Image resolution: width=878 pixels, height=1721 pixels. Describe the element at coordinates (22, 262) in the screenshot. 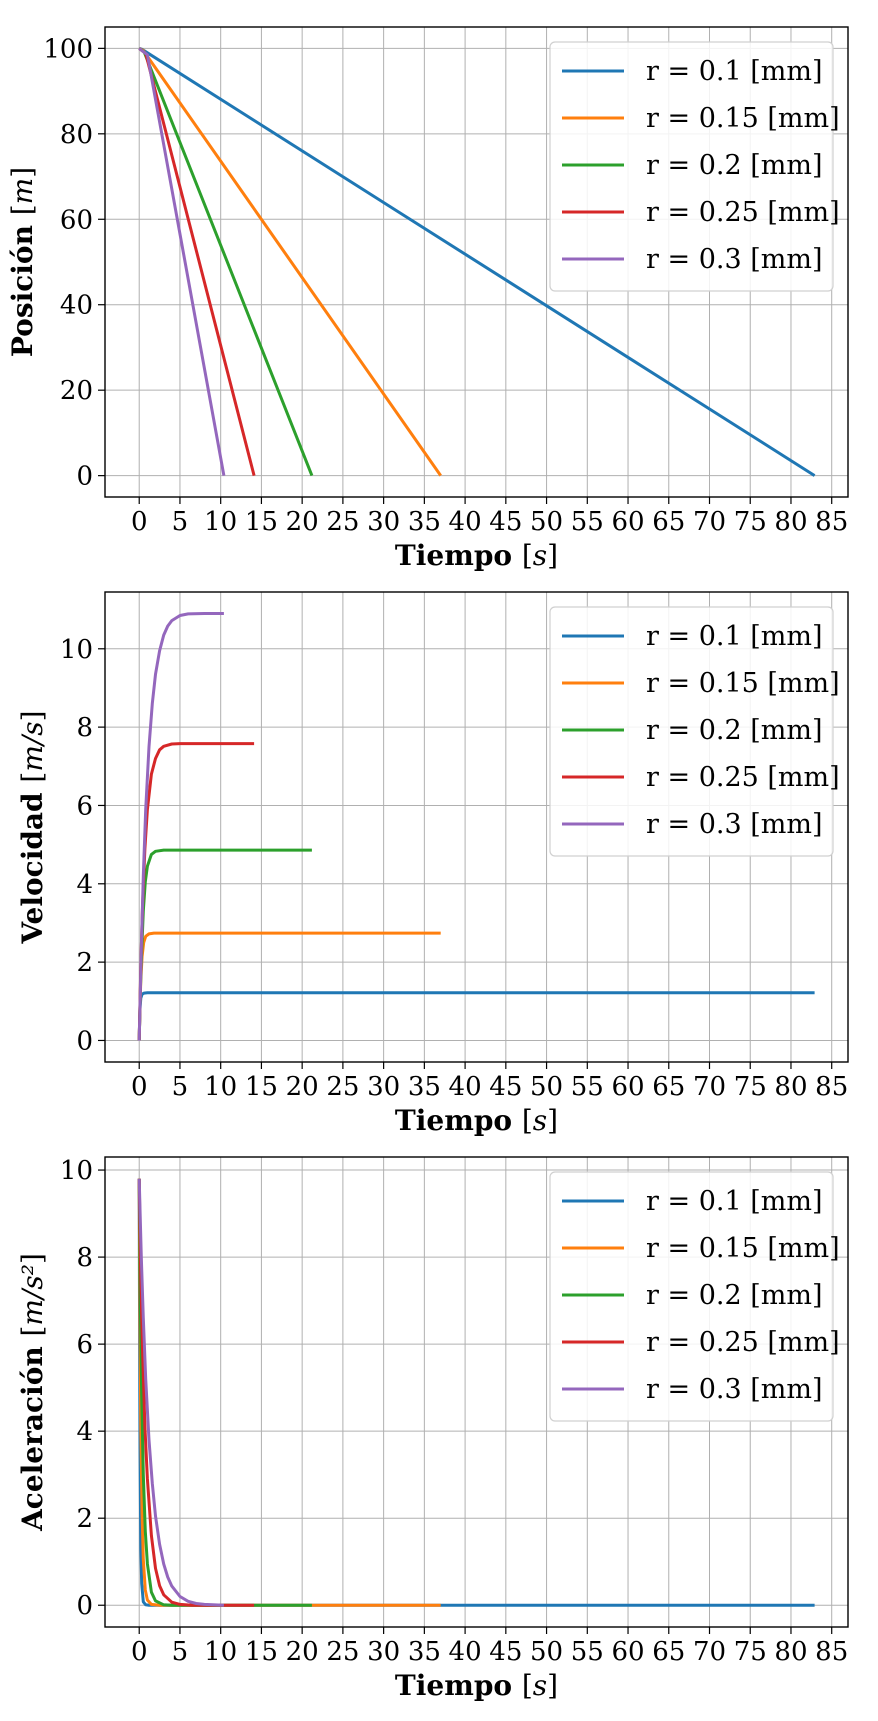

I see `y-axis-label: Posición [m]` at that location.